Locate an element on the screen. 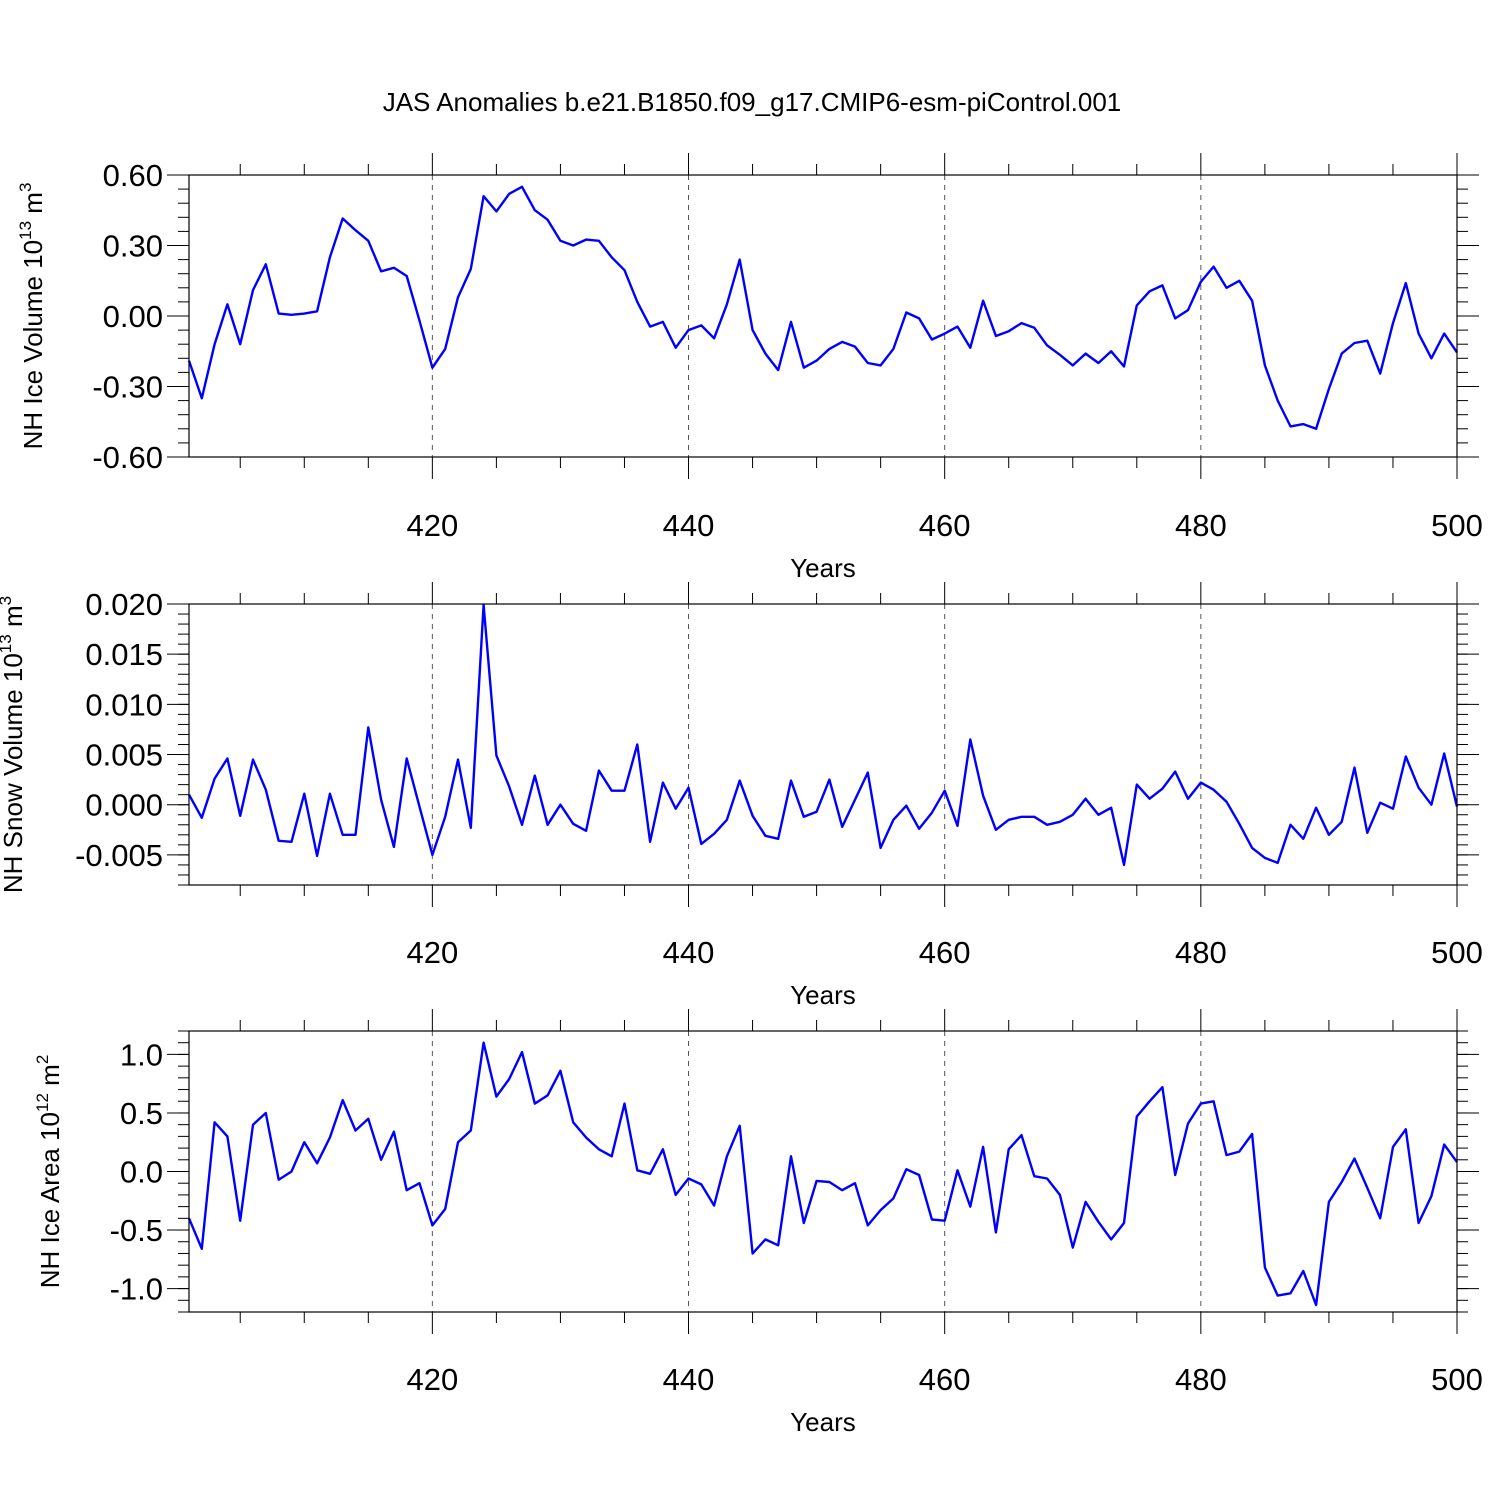 The width and height of the screenshot is (1500, 1500). y-tick-label: 0.30 is located at coordinates (133, 246).